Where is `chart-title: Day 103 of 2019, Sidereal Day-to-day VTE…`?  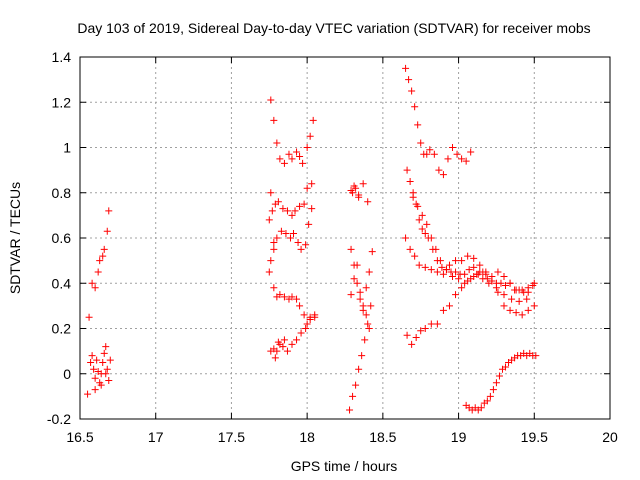 chart-title: Day 103 of 2019, Sidereal Day-to-day VTE… is located at coordinates (333, 28).